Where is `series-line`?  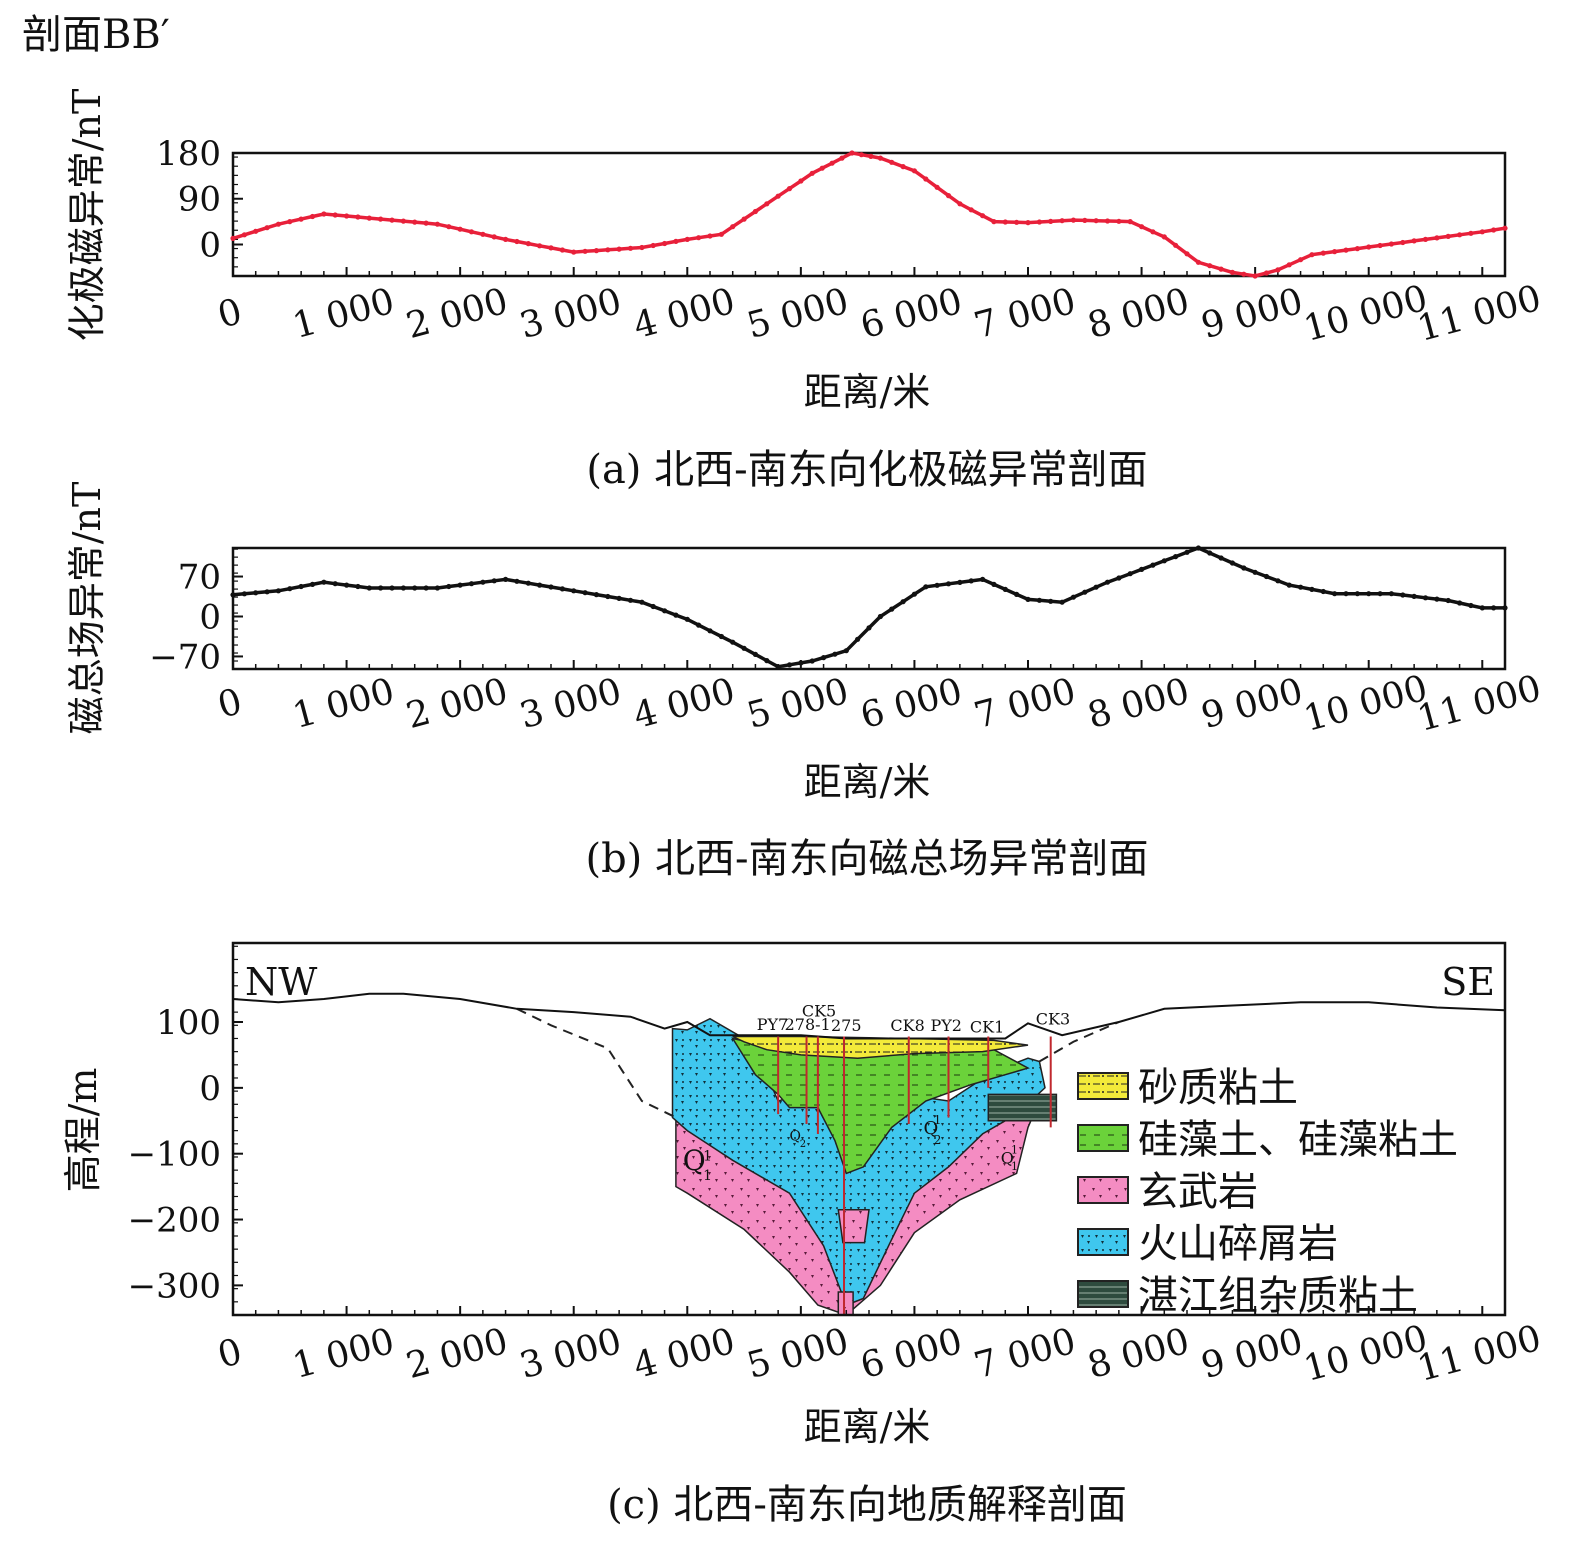 series-line is located at coordinates (868, 607).